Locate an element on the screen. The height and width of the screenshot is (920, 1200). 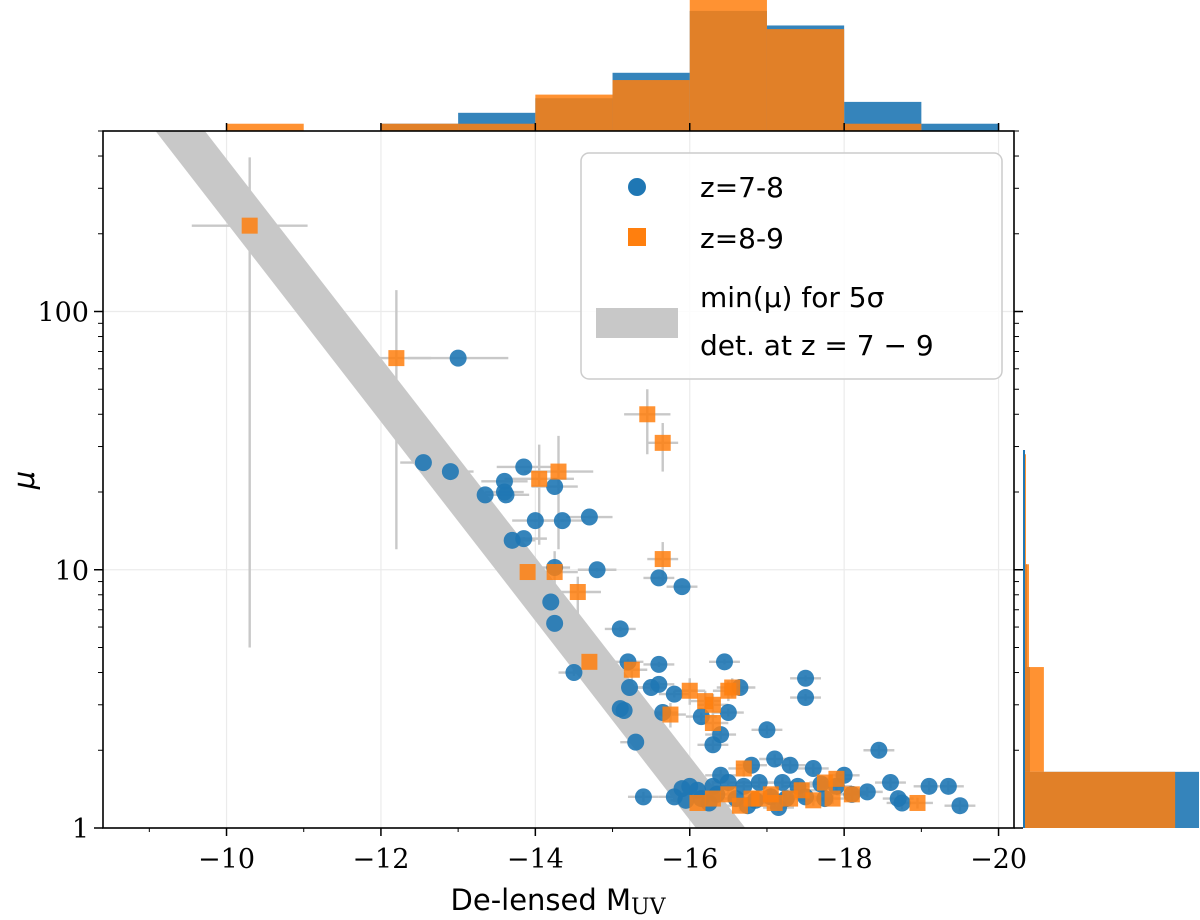
y-tick-label: 100 is located at coordinates (63, 313).